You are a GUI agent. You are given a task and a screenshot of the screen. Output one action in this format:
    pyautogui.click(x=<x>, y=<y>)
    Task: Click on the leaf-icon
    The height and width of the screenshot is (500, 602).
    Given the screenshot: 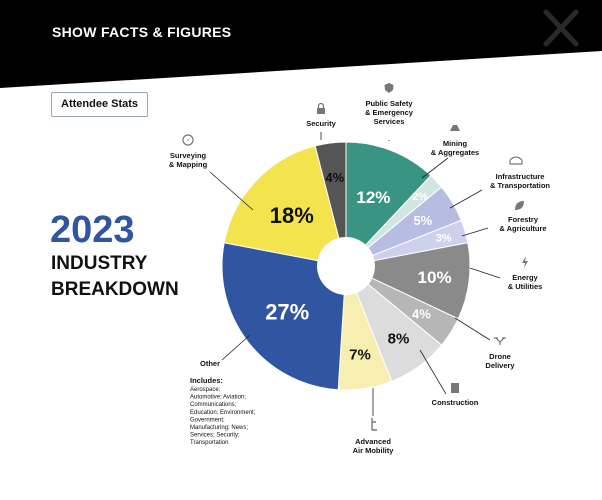 What is the action you would take?
    pyautogui.click(x=519, y=205)
    